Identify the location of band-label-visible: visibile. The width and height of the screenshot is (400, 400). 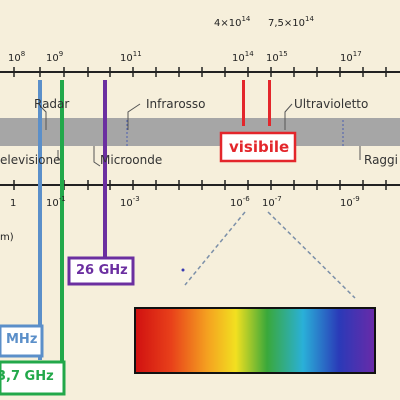
(259, 147).